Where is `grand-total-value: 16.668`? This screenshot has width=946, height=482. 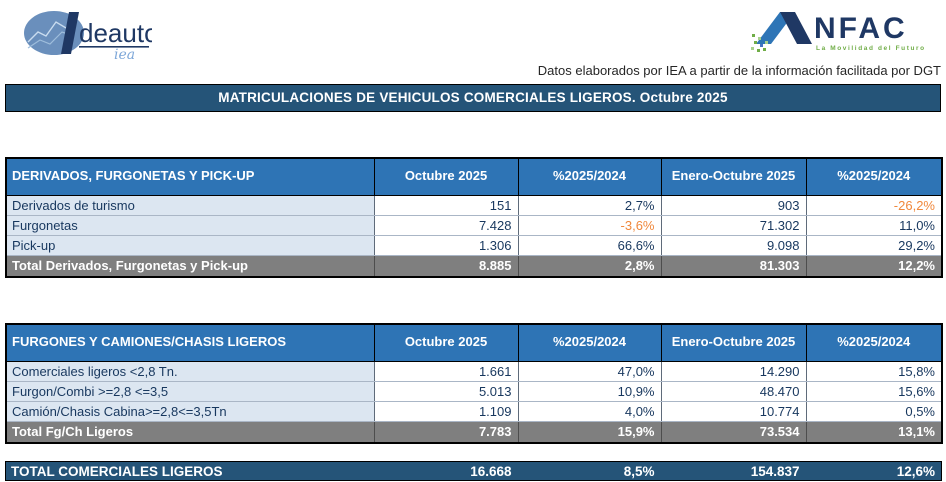 grand-total-value: 16.668 is located at coordinates (445, 471).